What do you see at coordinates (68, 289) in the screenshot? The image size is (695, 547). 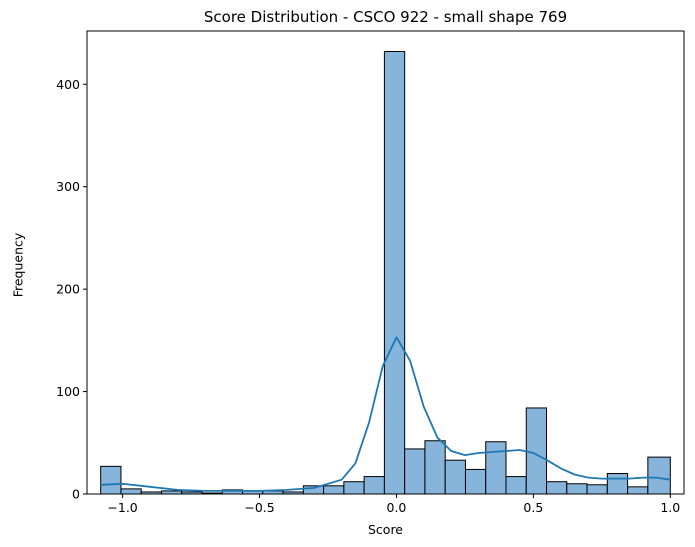 I see `y-tick-label: 200` at bounding box center [68, 289].